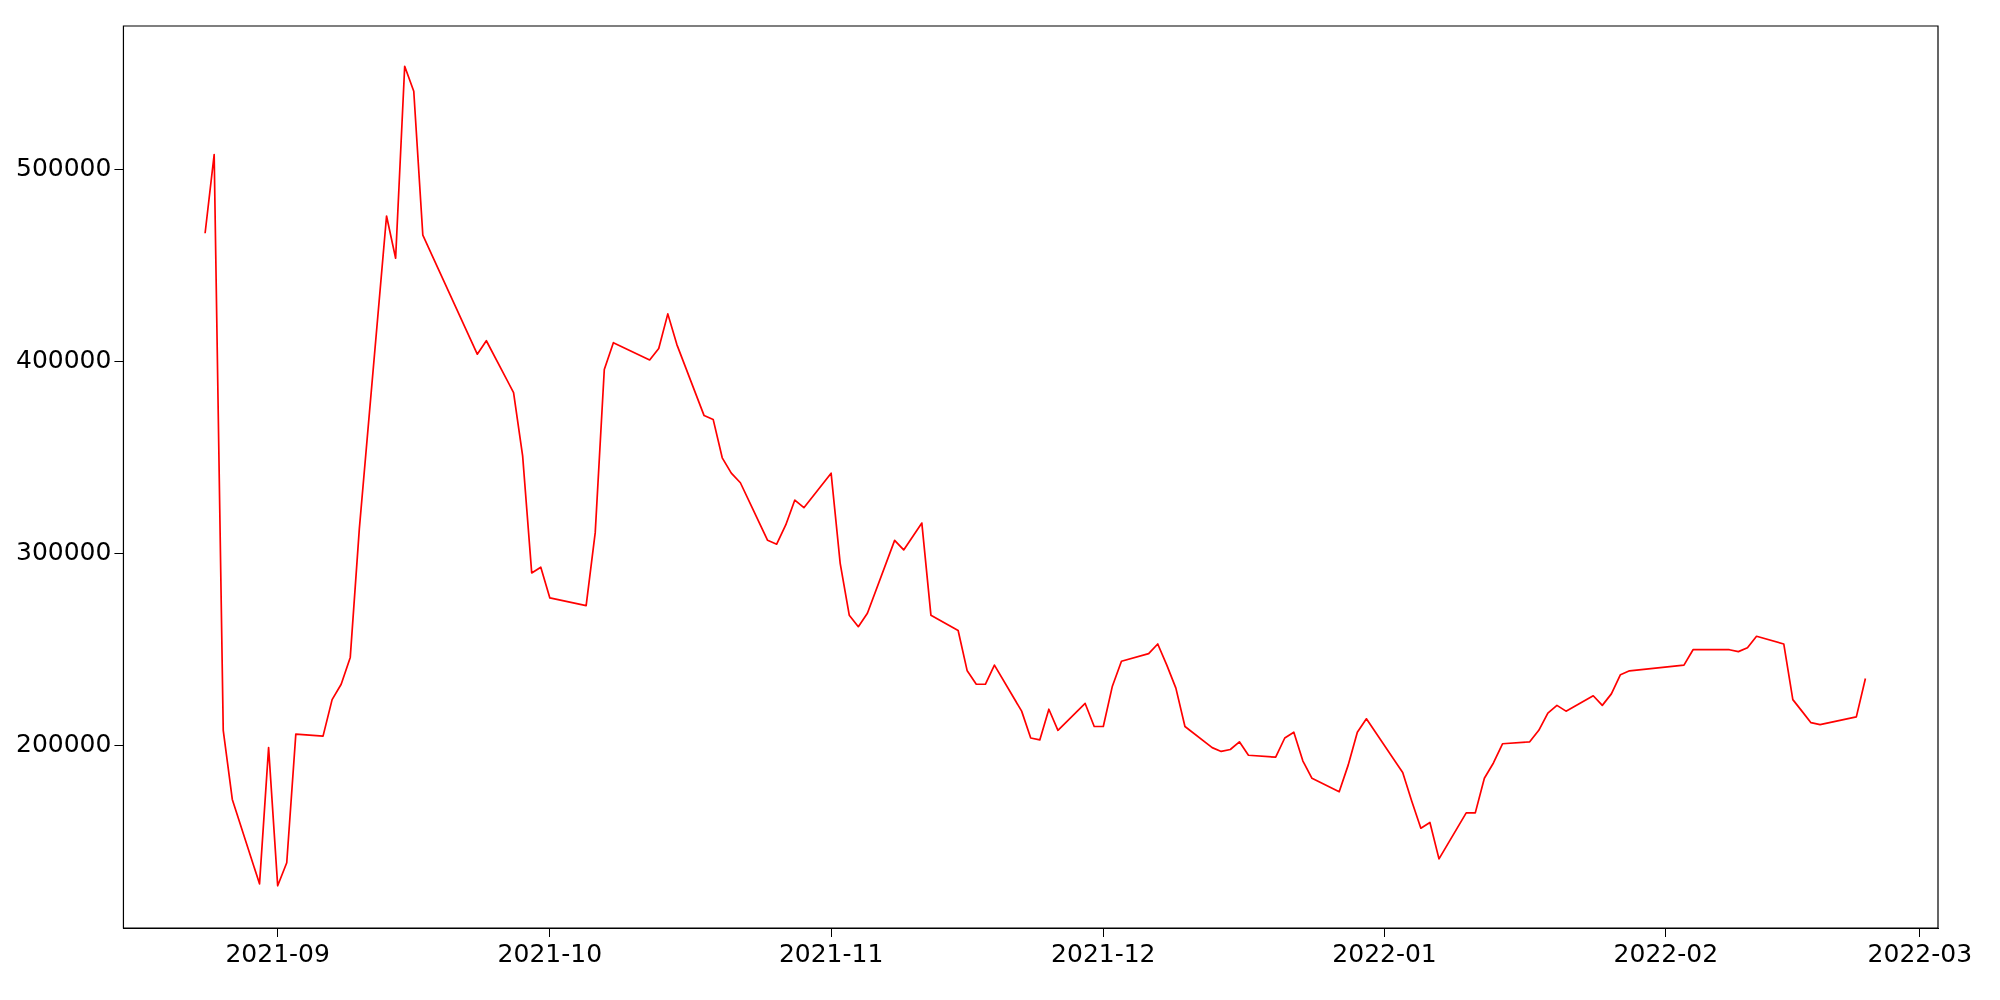  What do you see at coordinates (1920, 953) in the screenshot?
I see `x-tick-label: 2022-03` at bounding box center [1920, 953].